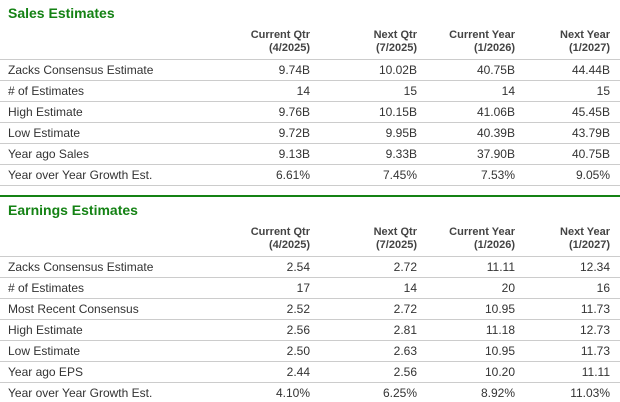  What do you see at coordinates (363, 133) in the screenshot?
I see `cell-value: 9.95B` at bounding box center [363, 133].